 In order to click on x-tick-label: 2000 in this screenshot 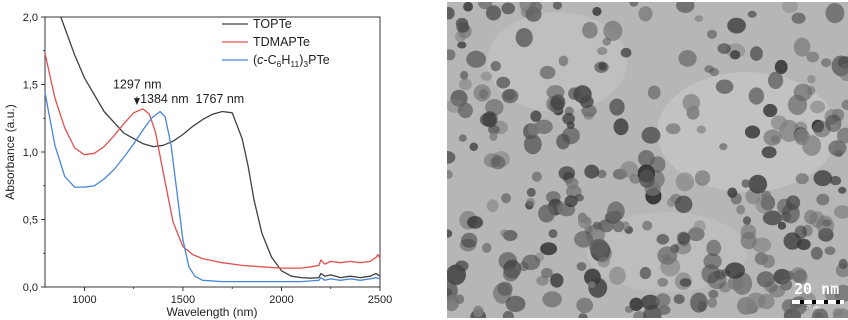, I will do `click(281, 300)`.